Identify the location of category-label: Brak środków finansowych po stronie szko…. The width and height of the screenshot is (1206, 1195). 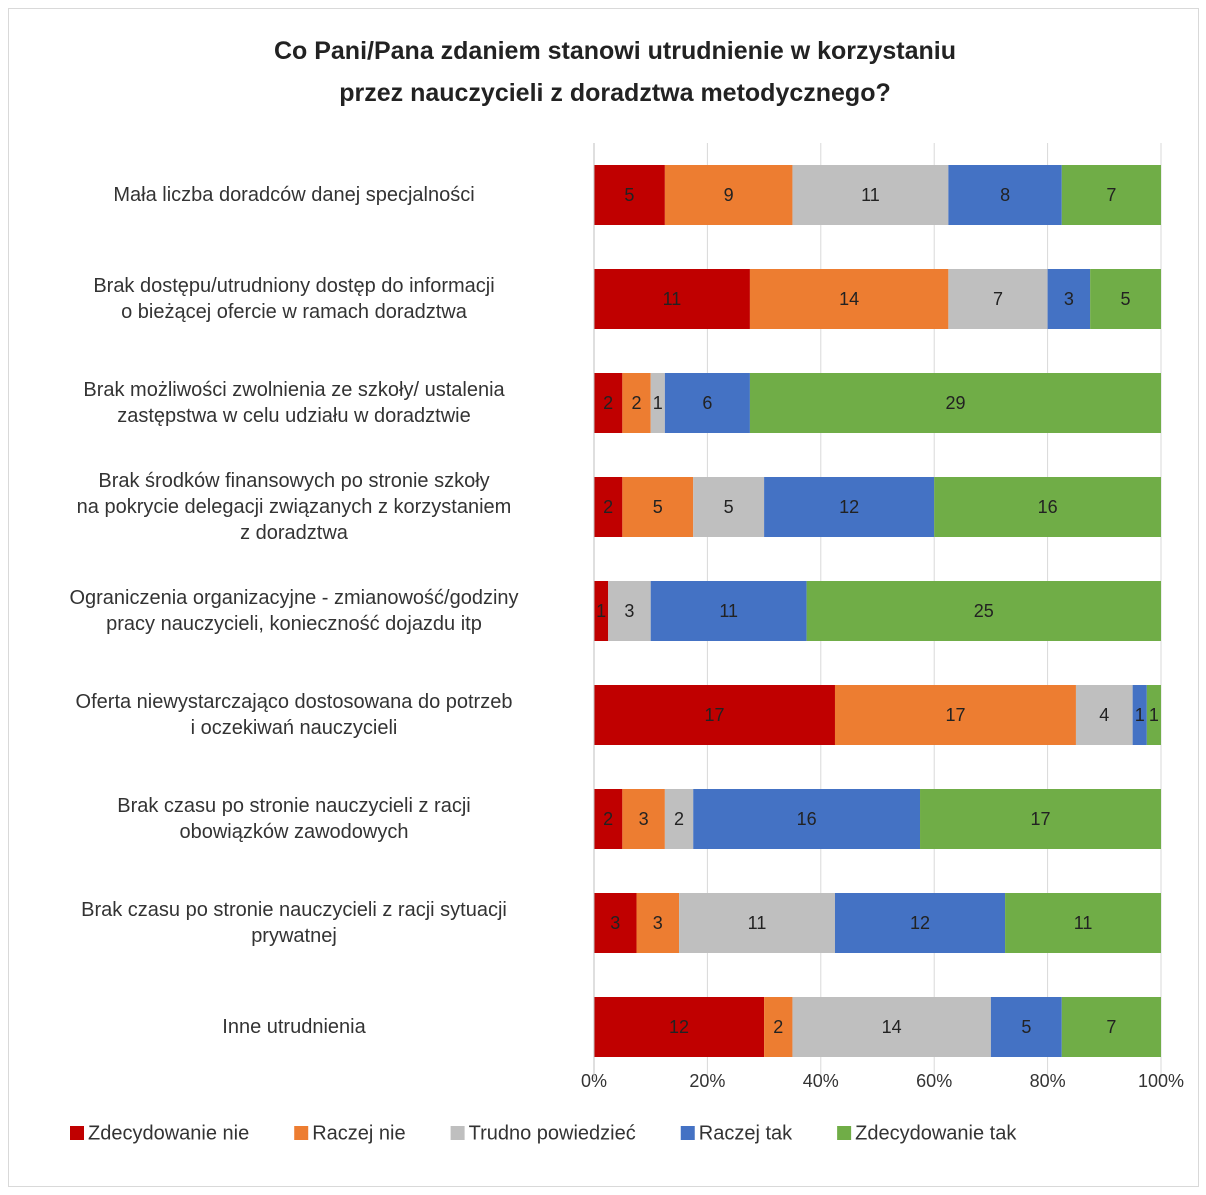
(294, 507).